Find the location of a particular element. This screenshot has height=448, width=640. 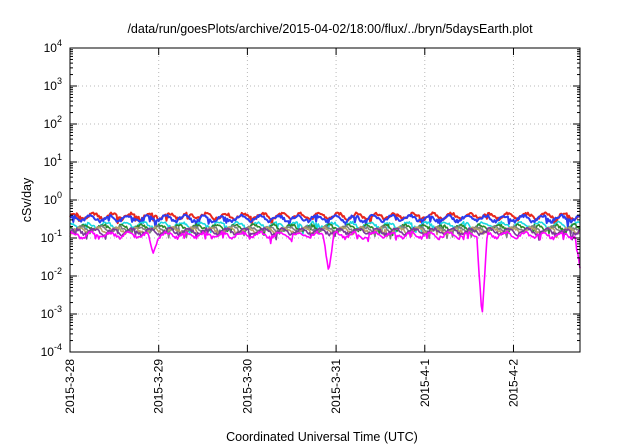

y-tick-label: 10² is located at coordinates (53, 122).